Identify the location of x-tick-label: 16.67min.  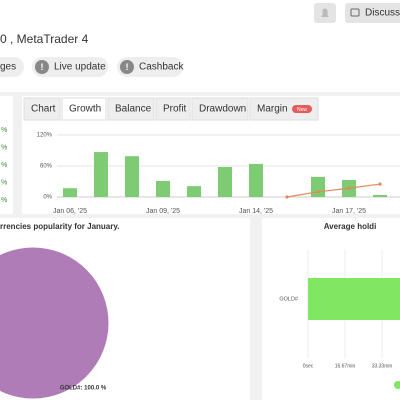
(345, 366).